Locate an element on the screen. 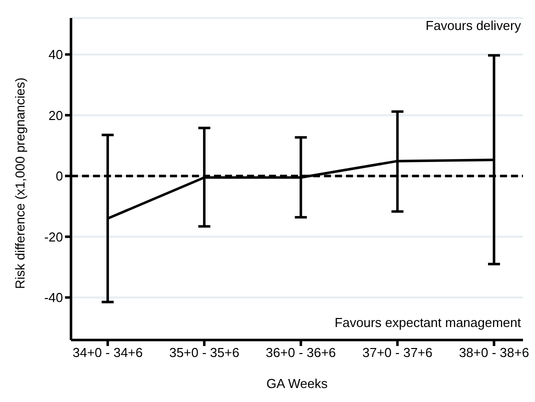 The width and height of the screenshot is (535, 402). y-axis-title: Risk difference (x1,000 pregnancies) is located at coordinates (20, 183).